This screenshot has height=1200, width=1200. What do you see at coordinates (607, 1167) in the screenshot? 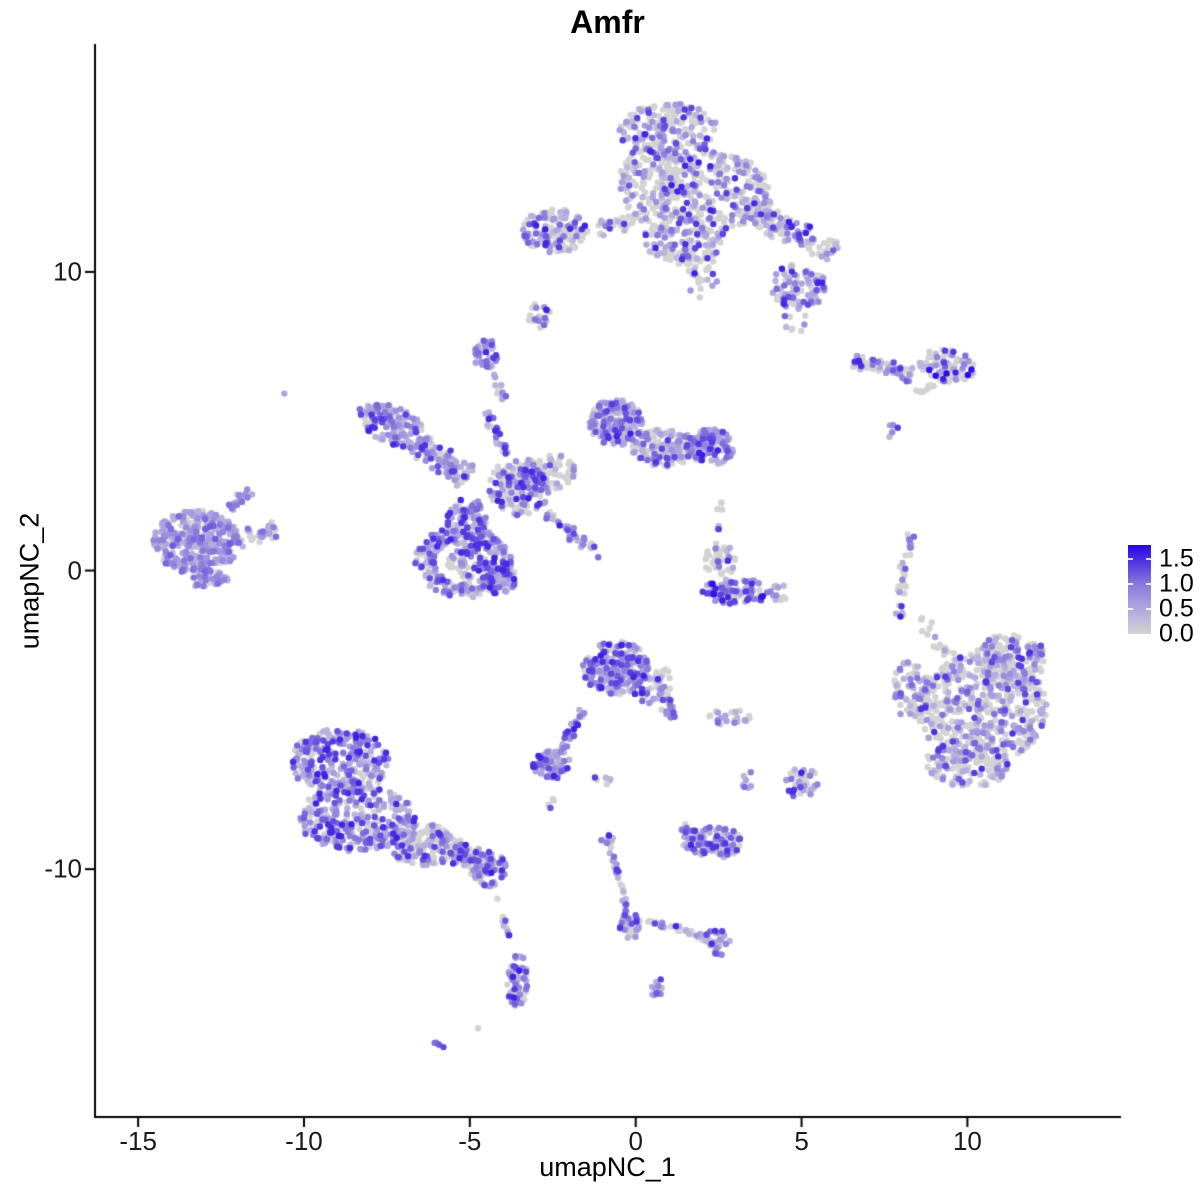
I see `x-axis-title: umapNC_1` at bounding box center [607, 1167].